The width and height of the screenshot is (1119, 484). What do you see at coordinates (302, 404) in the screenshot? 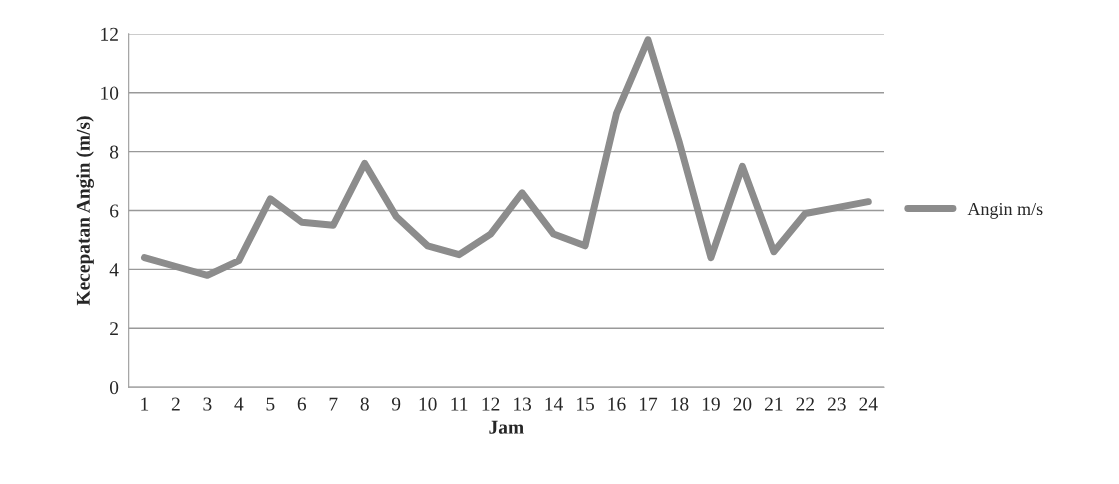
I see `x-tick-label: 6` at bounding box center [302, 404].